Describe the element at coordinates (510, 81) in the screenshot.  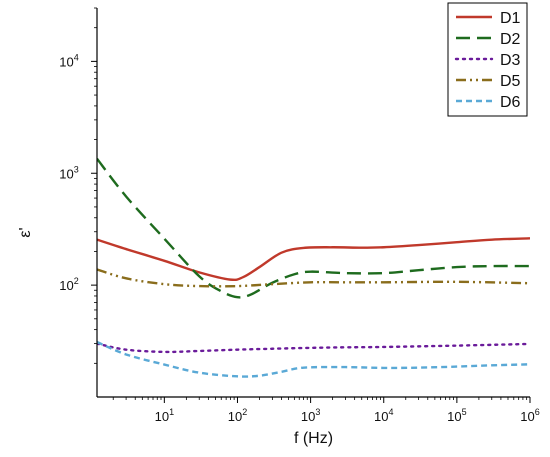
I see `legend-label-d5: D5` at that location.